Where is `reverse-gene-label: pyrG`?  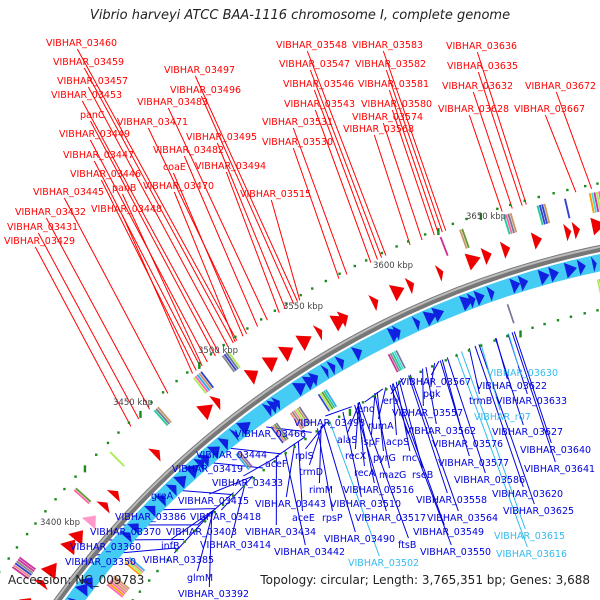
reverse-gene-label: pyrG is located at coordinates (384, 458).